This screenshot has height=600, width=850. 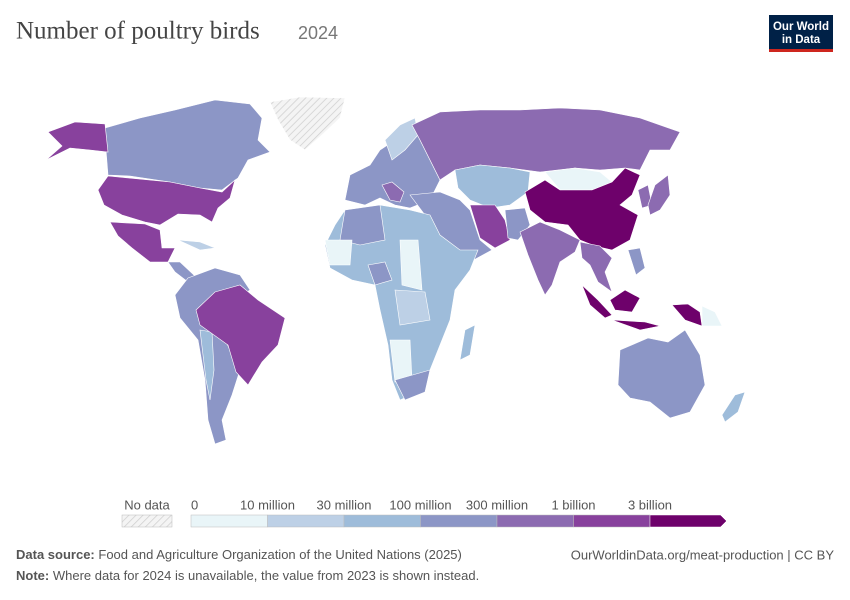 What do you see at coordinates (497, 504) in the screenshot?
I see `legend-label: 300 million` at bounding box center [497, 504].